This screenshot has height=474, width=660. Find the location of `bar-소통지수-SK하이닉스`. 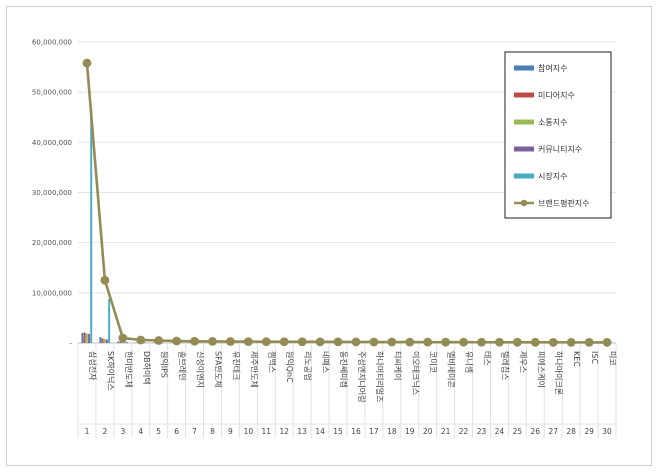

bar-소통지수-SK하이닉스 is located at coordinates (104, 340).